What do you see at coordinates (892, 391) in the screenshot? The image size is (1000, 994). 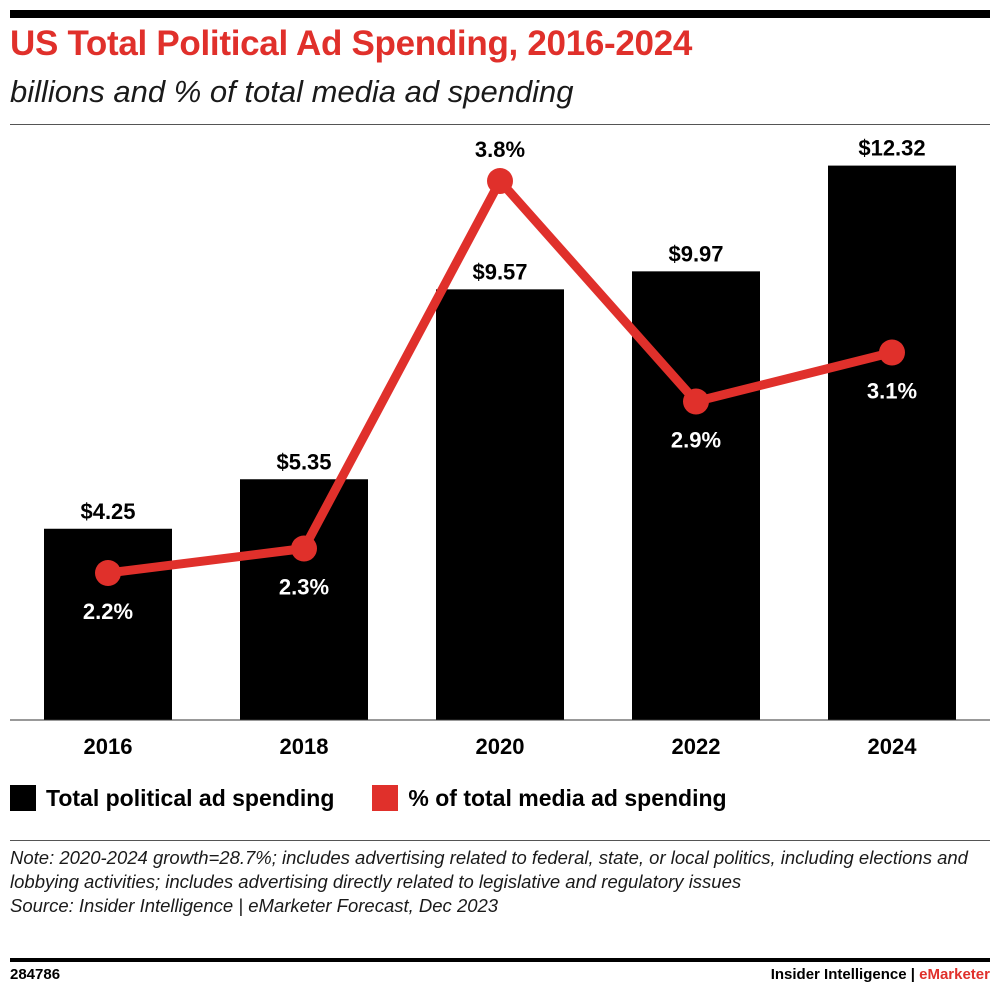 I see `percent-value-label: 3.1%` at bounding box center [892, 391].